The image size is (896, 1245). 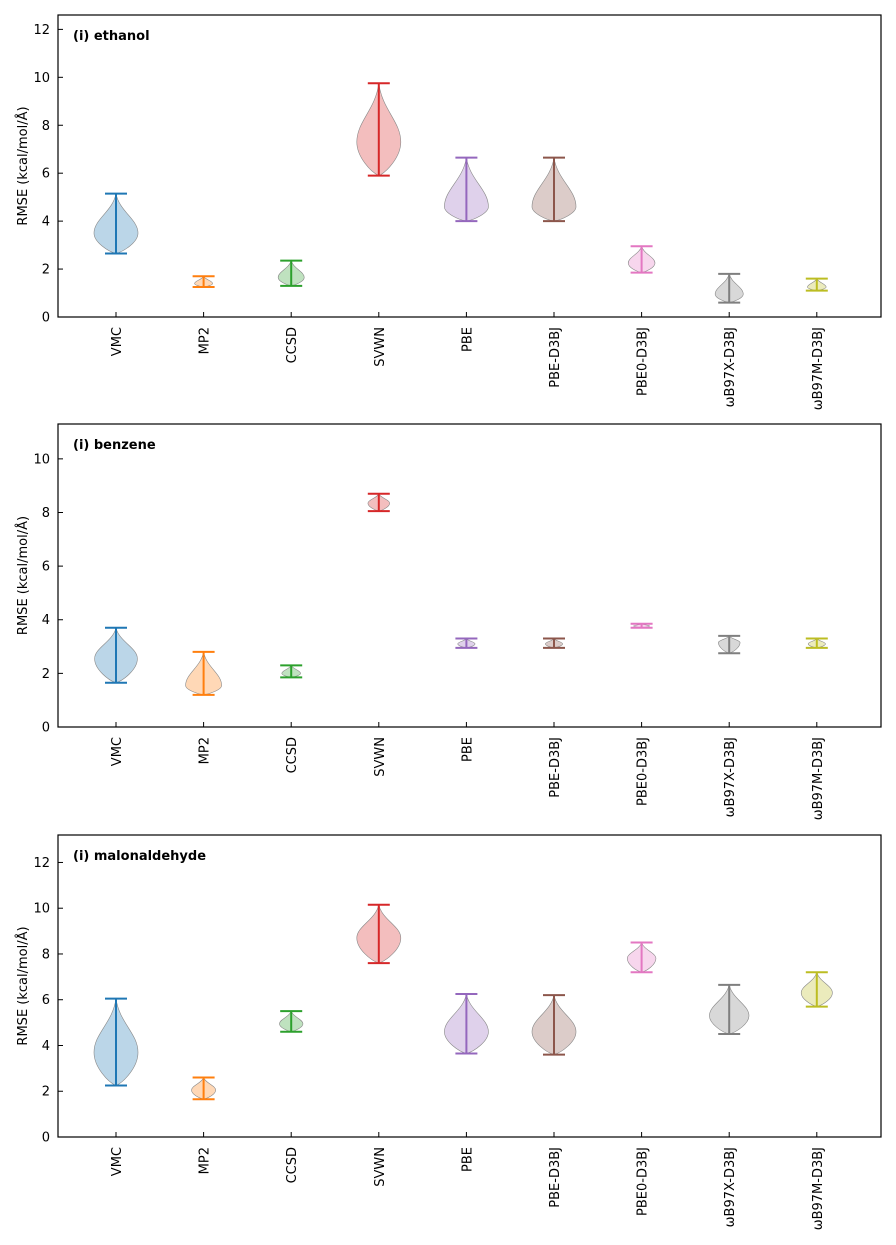 I want to click on x-tick-label-2-1: MP2, so click(x=205, y=1160).